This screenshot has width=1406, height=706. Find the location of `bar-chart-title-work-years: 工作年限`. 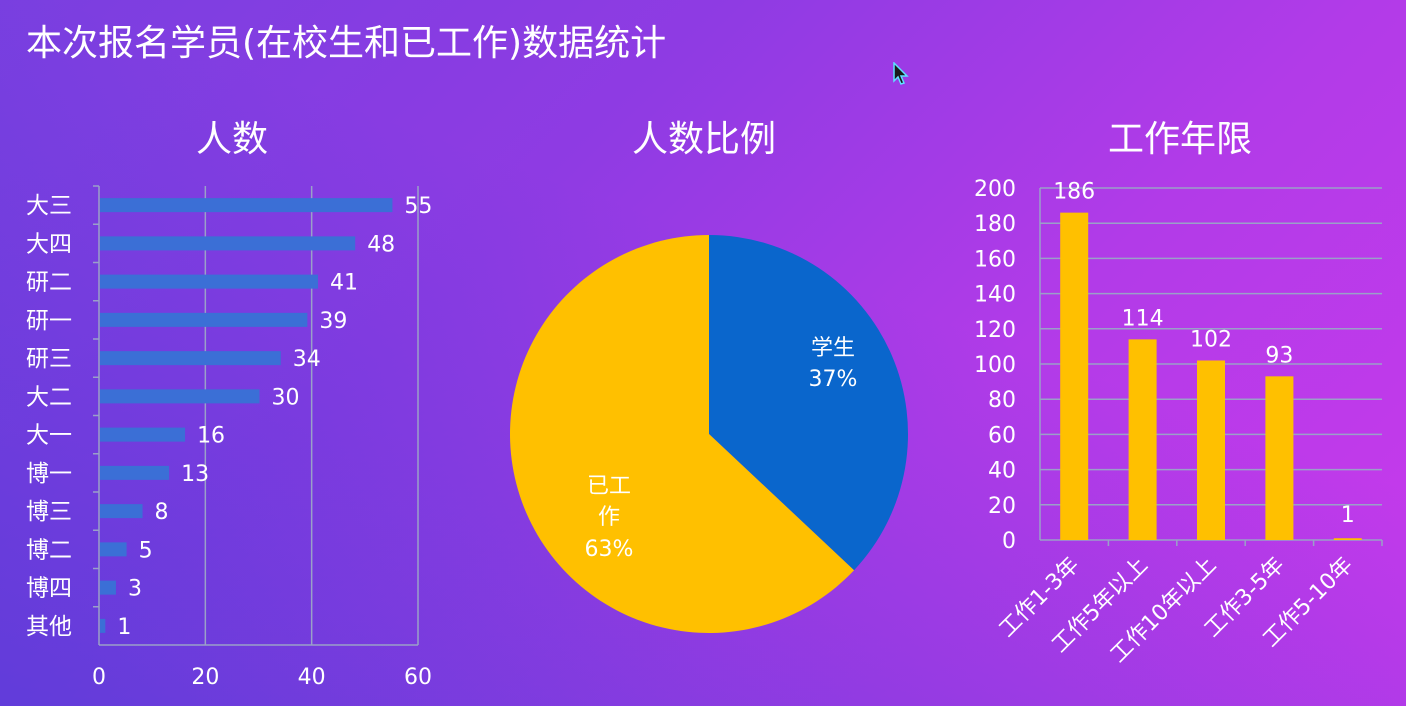

bar-chart-title-work-years: 工作年限 is located at coordinates (1180, 139).